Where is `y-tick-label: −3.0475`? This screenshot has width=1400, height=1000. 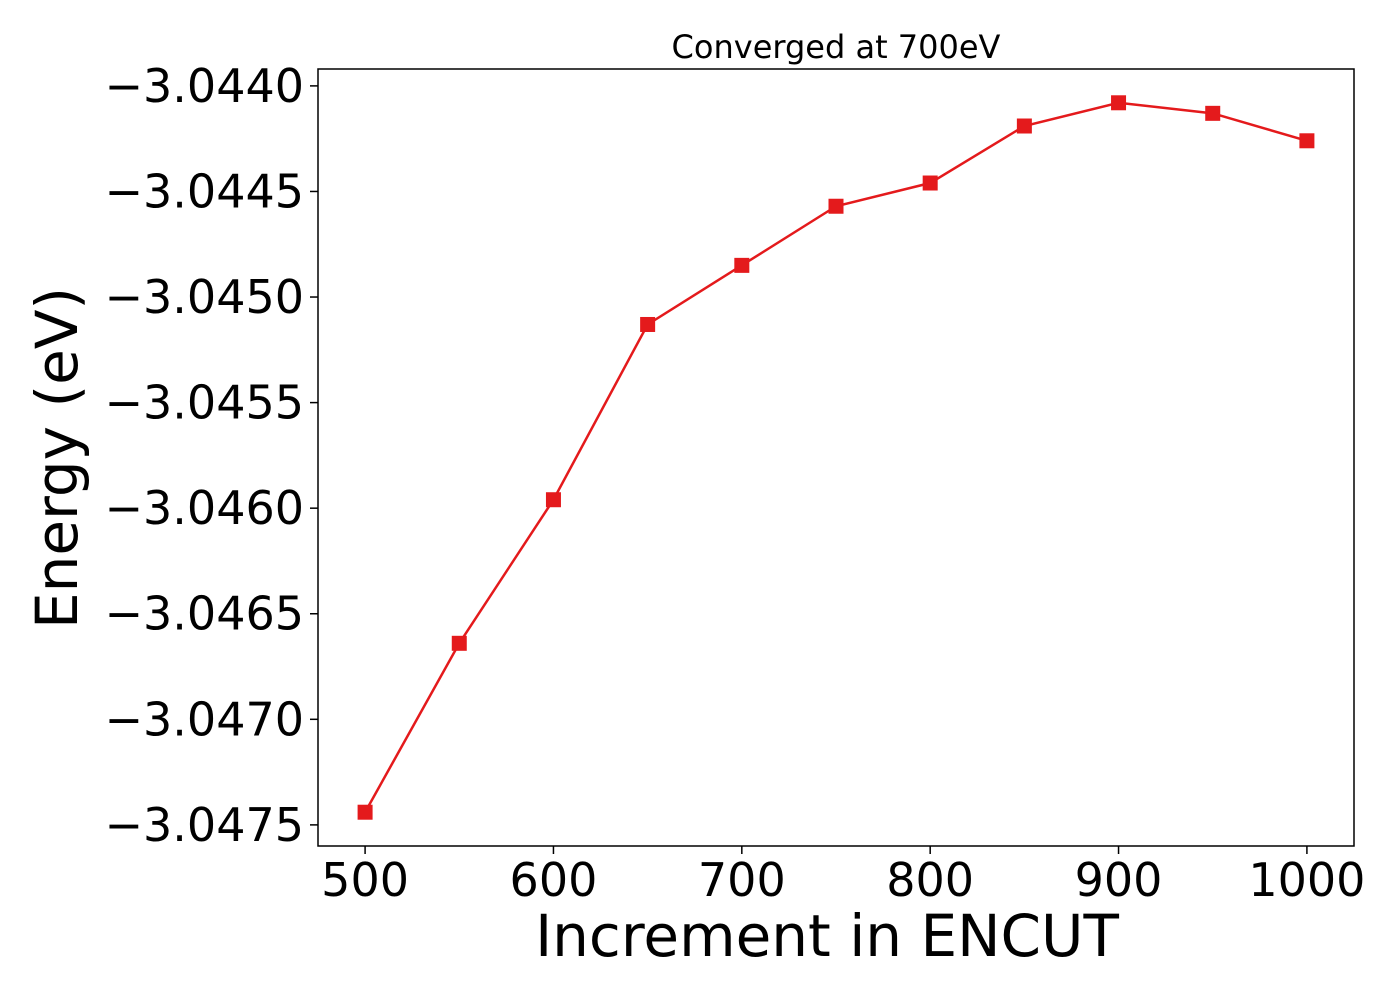
y-tick-label: −3.0475 is located at coordinates (205, 825).